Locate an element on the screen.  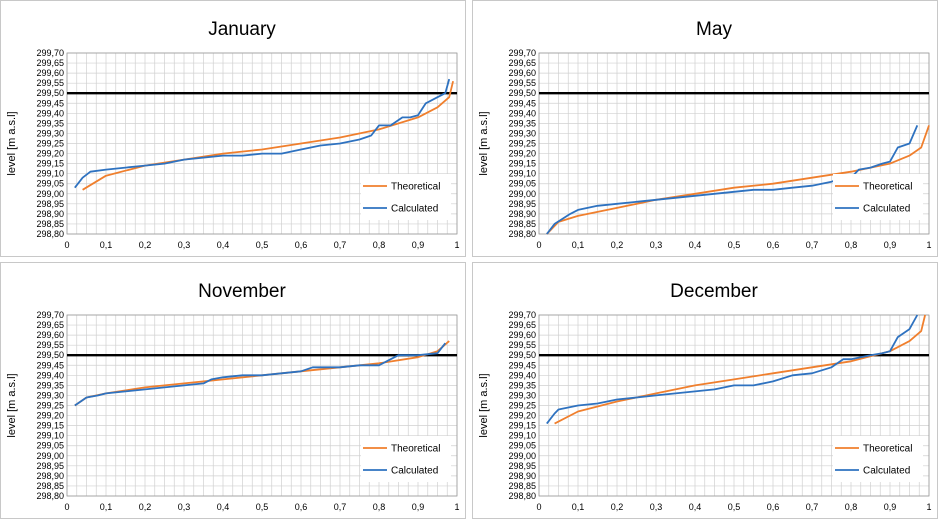
x-tick-label: 1 is located at coordinates (456, 245).